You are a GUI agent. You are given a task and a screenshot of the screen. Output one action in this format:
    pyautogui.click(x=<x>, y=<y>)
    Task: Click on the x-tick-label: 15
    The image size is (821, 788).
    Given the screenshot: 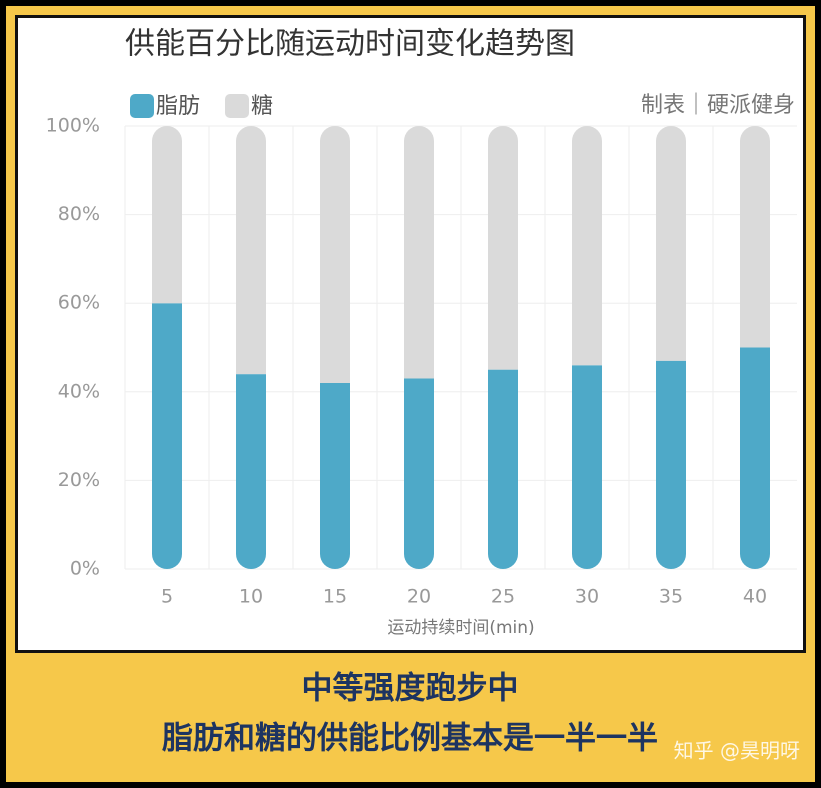 What is the action you would take?
    pyautogui.click(x=335, y=597)
    